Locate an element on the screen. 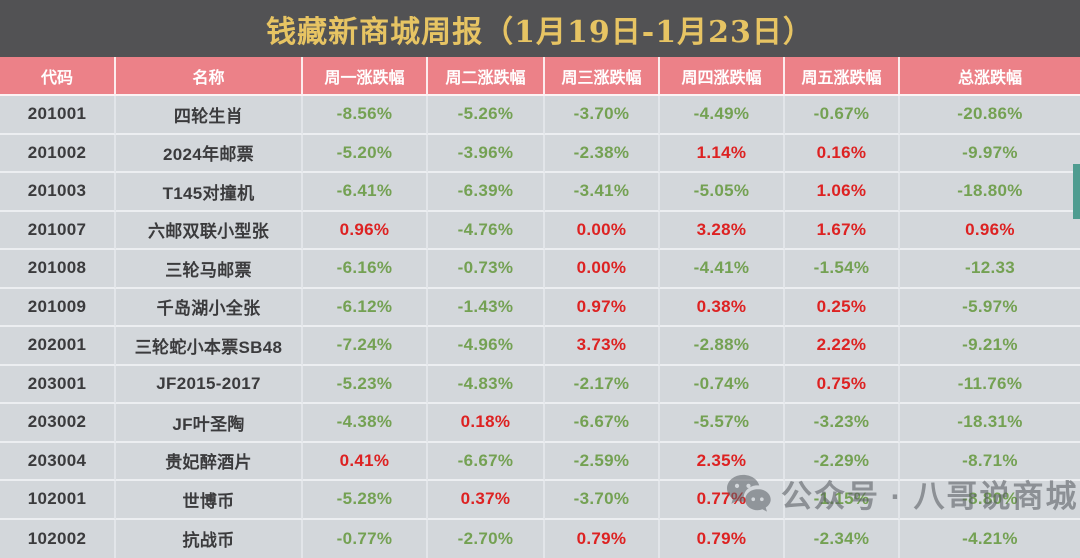 The width and height of the screenshot is (1080, 558). change-cell: -1.15% is located at coordinates (842, 500).